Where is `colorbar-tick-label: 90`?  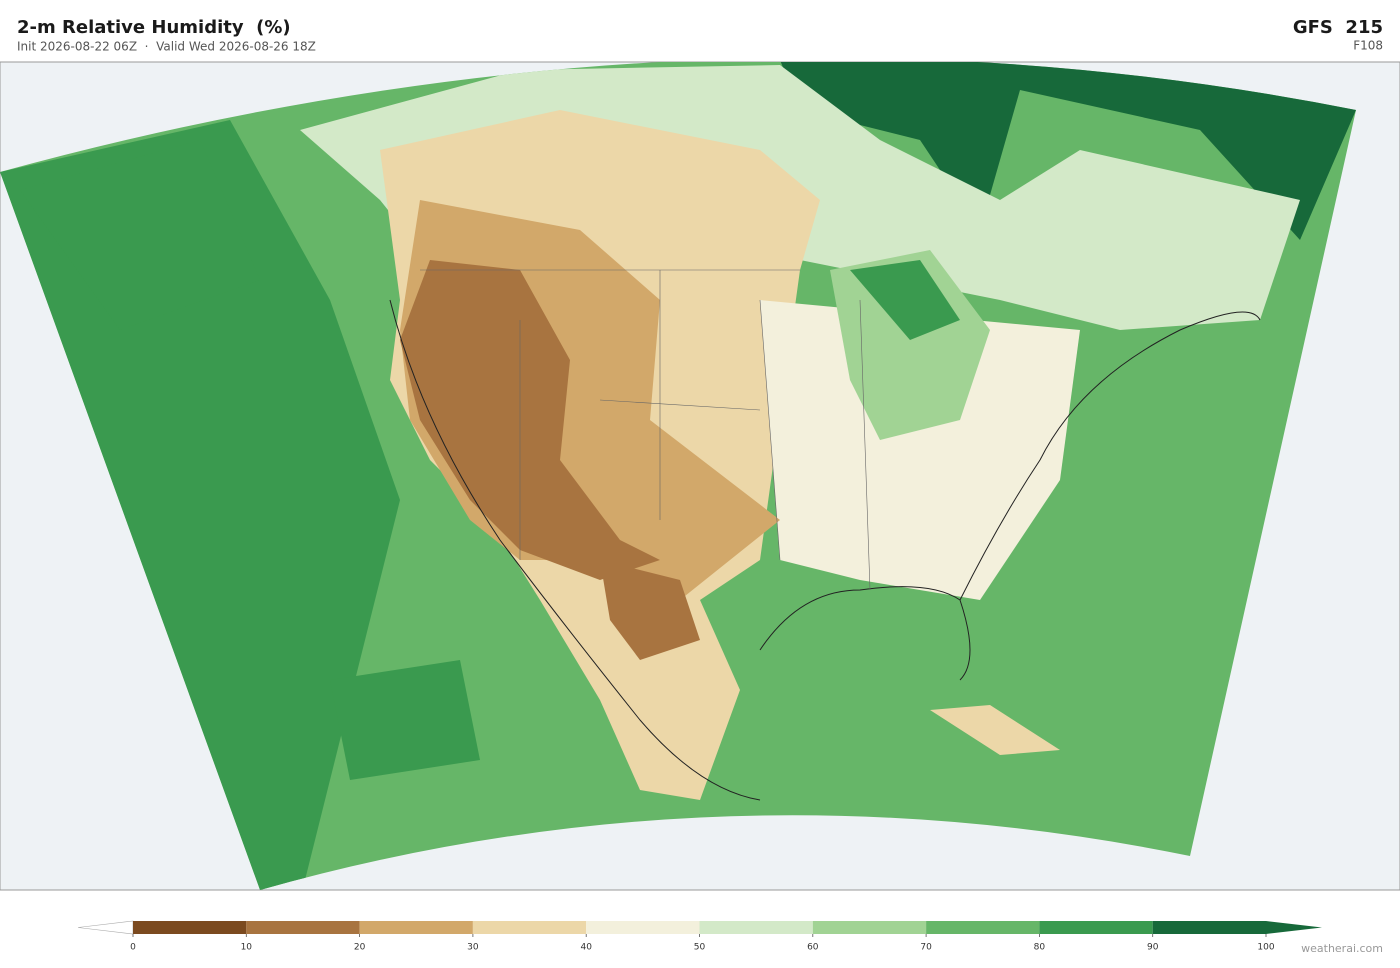
colorbar-tick-label: 90 is located at coordinates (1153, 948).